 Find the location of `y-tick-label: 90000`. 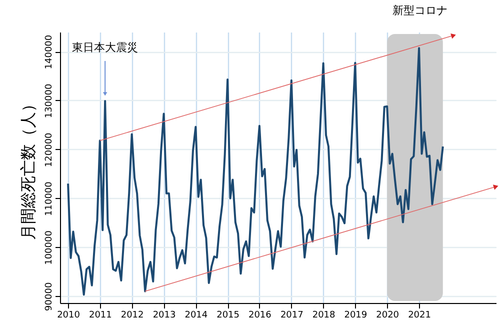

y-tick-label: 90000 is located at coordinates (49, 296).